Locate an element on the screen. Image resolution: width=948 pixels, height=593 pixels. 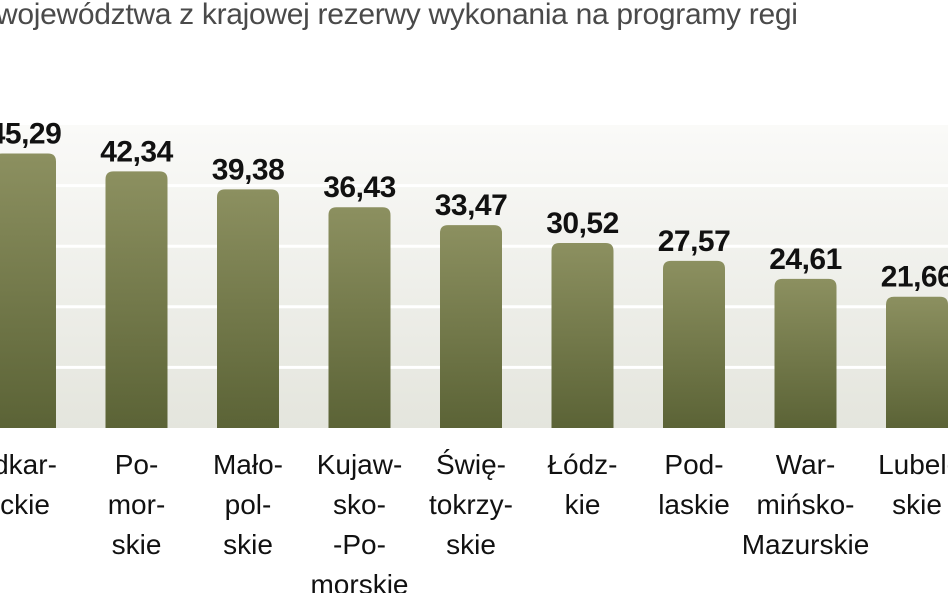
value-label: 33,47 is located at coordinates (471, 205).